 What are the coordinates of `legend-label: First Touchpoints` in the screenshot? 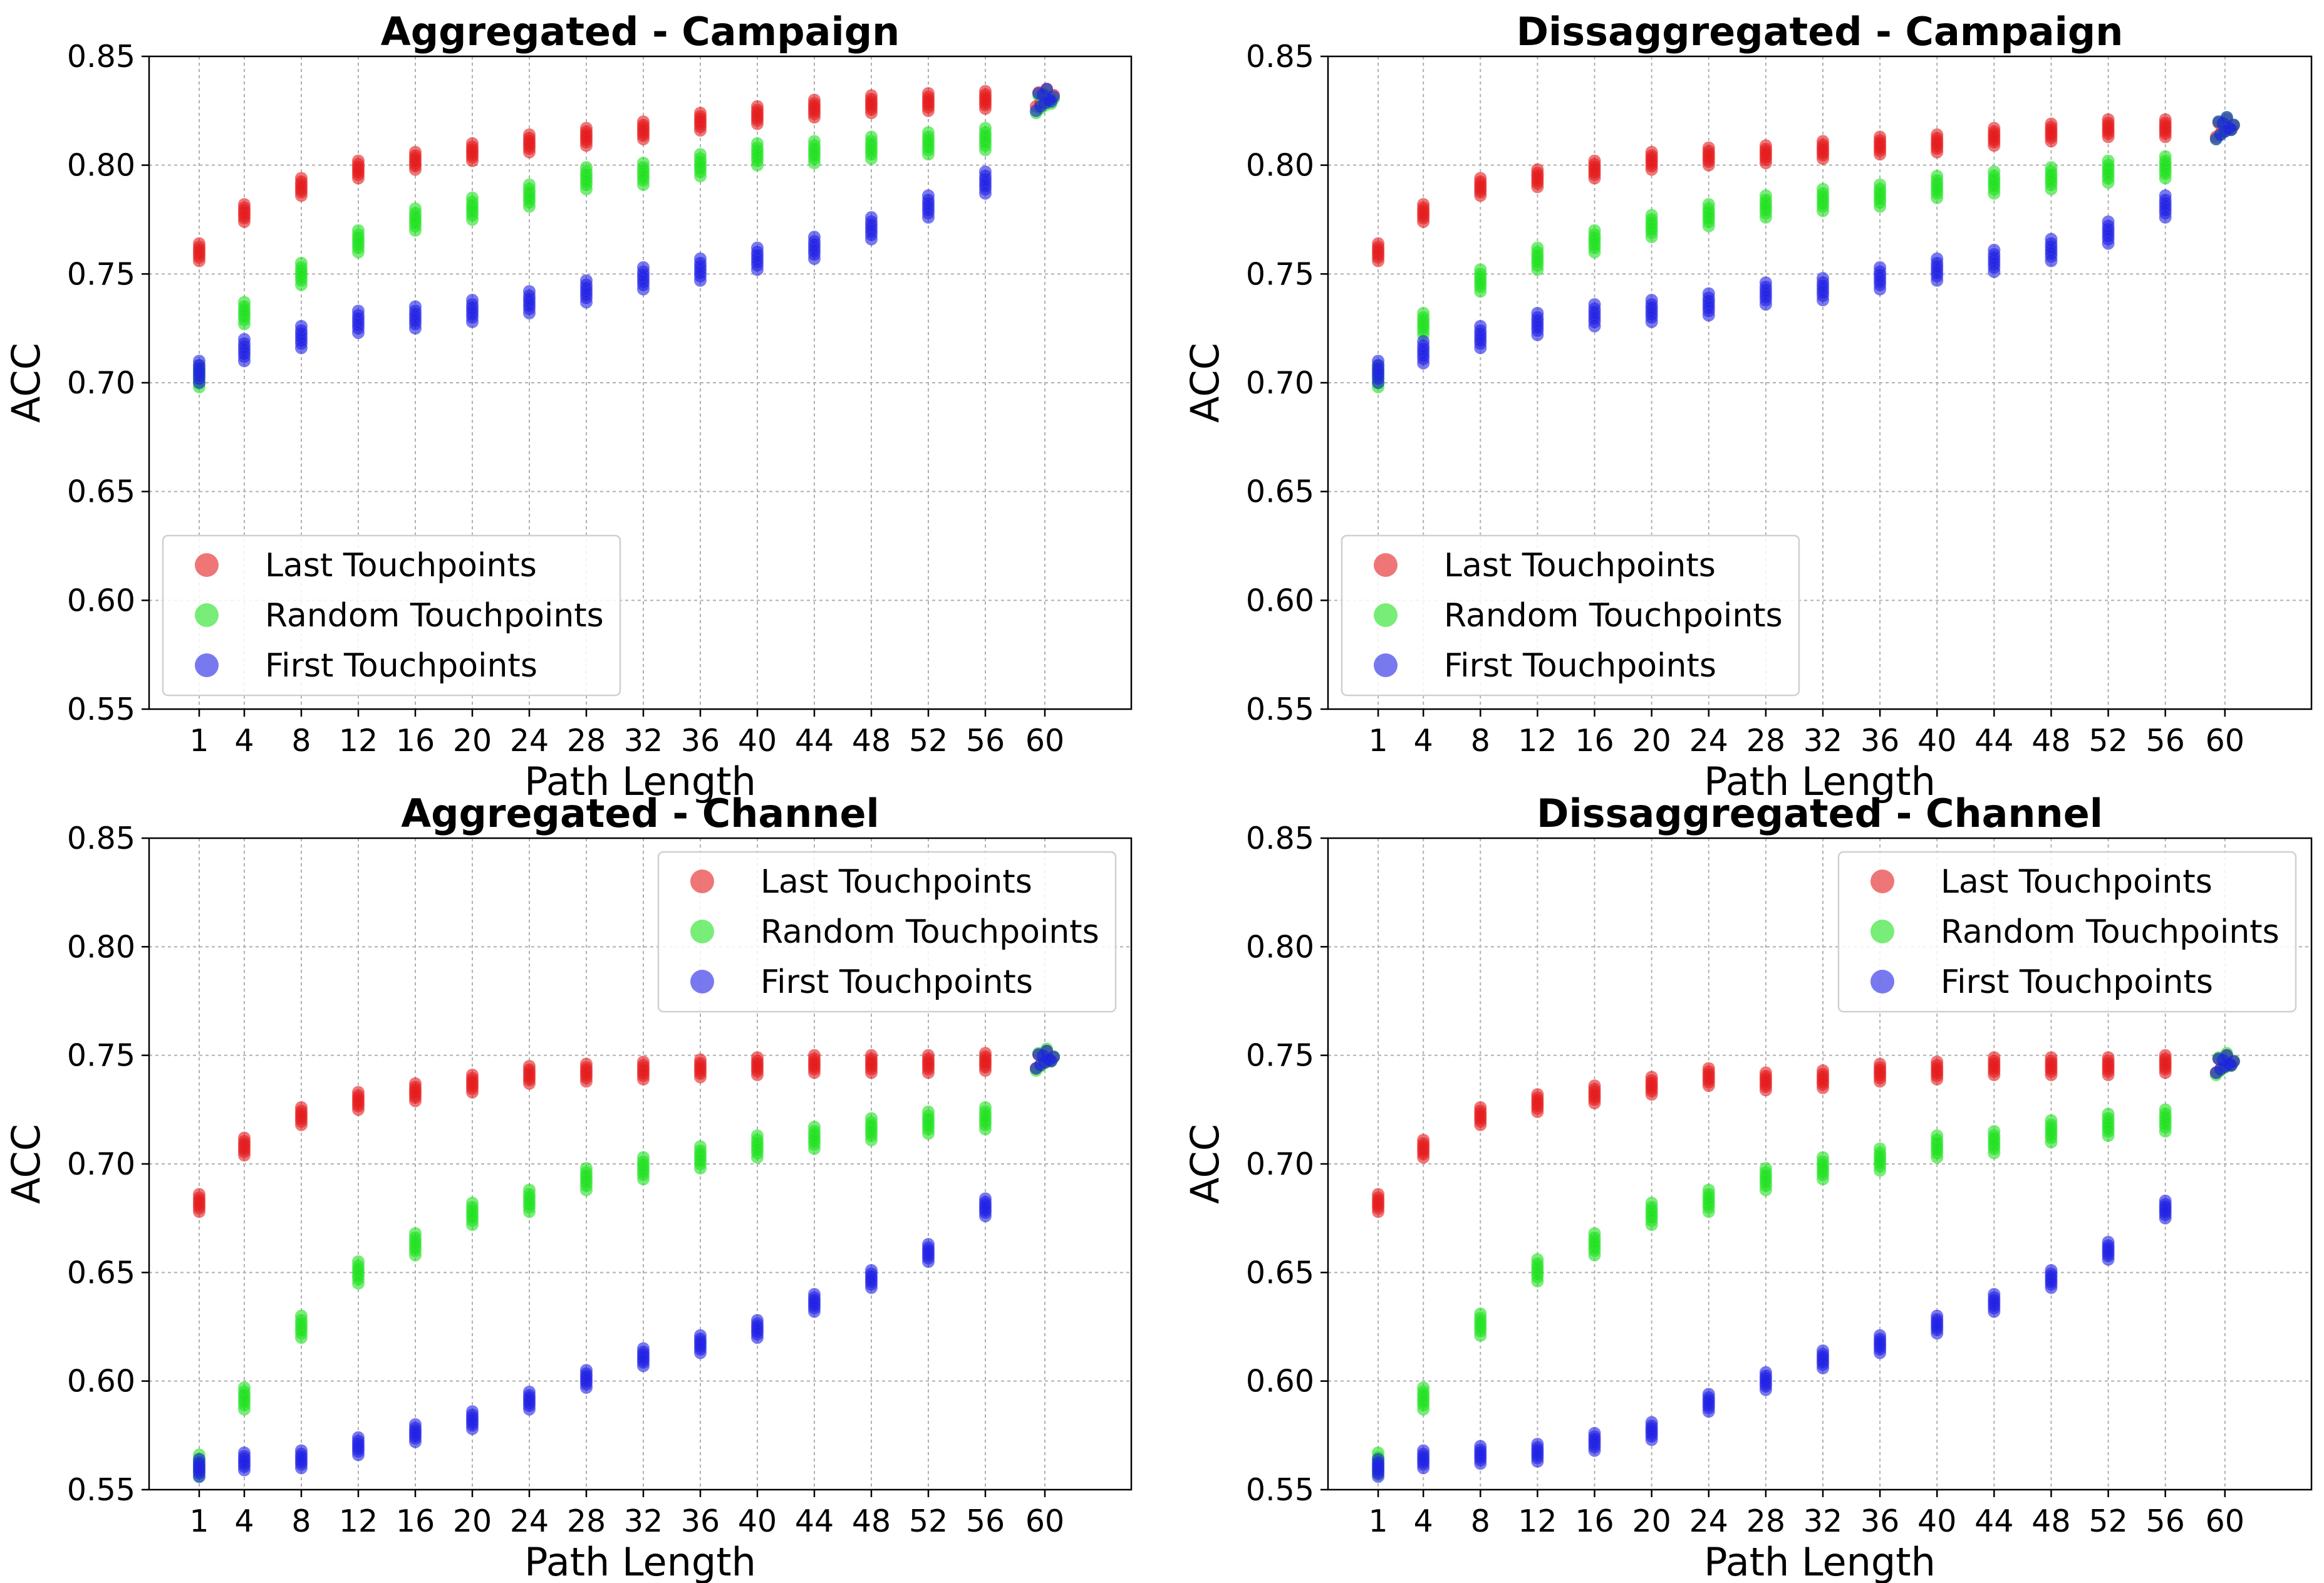 It's located at (1580, 666).